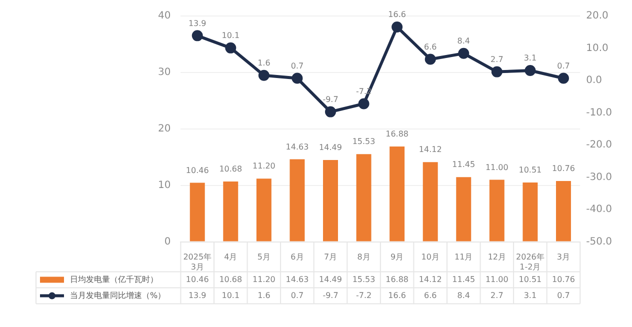 The width and height of the screenshot is (632, 327). Describe the element at coordinates (430, 149) in the screenshot. I see `text: 14.12` at that location.